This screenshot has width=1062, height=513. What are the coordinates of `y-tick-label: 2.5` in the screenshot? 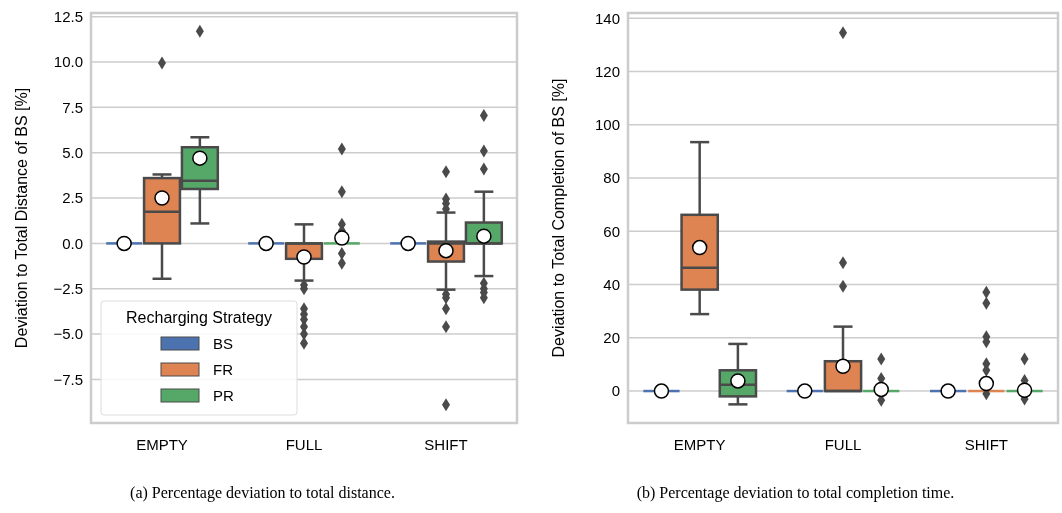 It's located at (72, 198).